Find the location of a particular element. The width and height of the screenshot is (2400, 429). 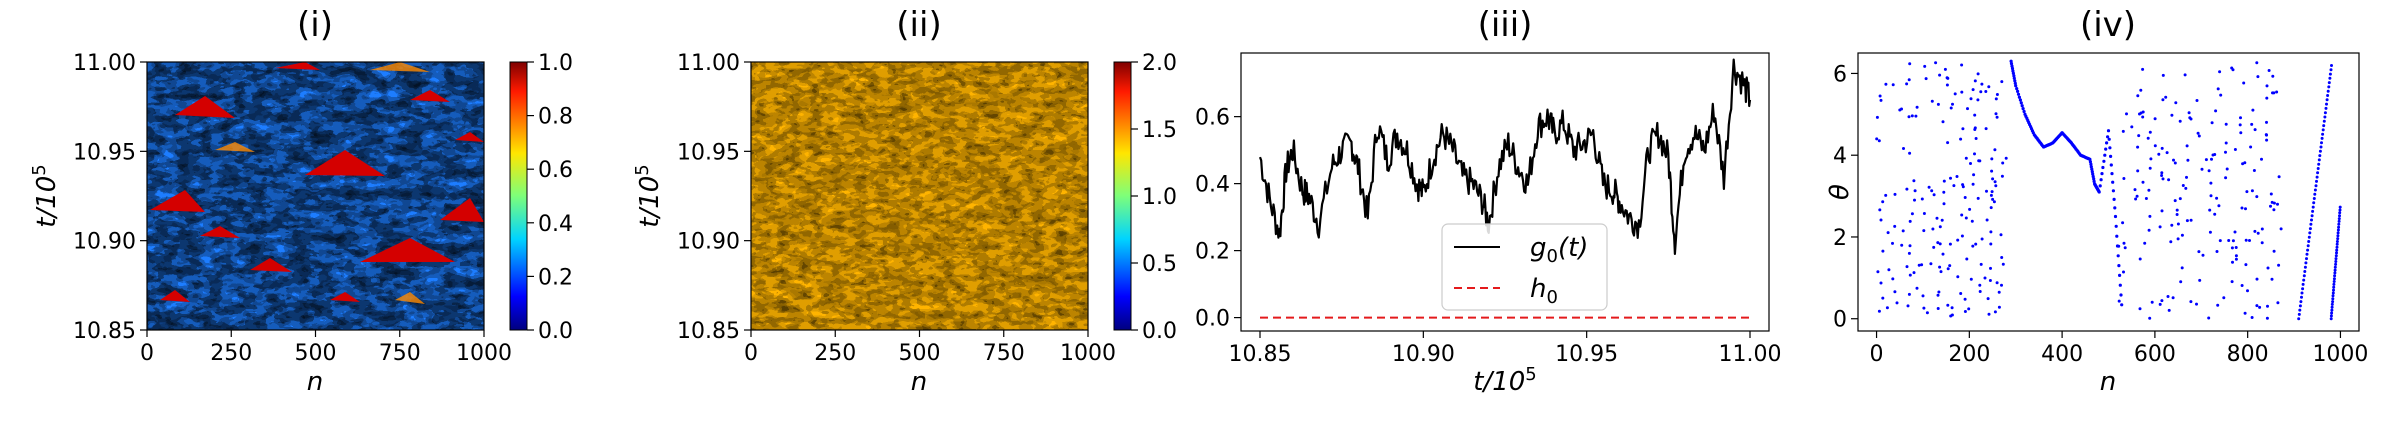

x-tick-label: 0 is located at coordinates (1877, 354).